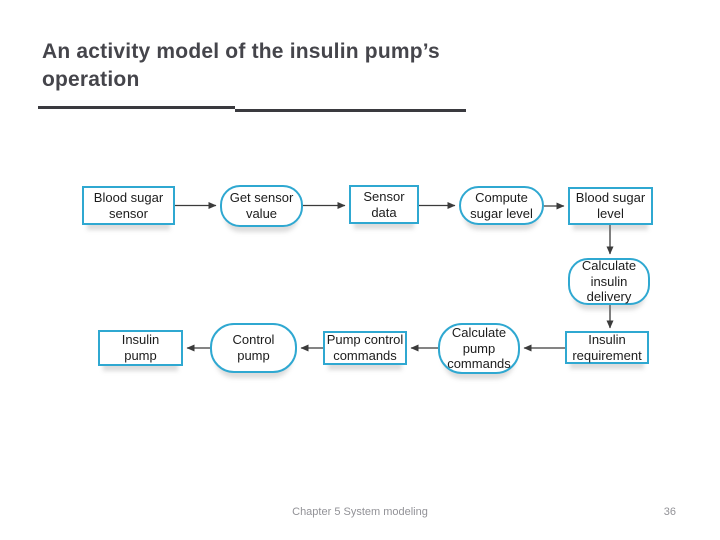 The image size is (720, 540). I want to click on node-label: Insulin requirement, so click(607, 347).